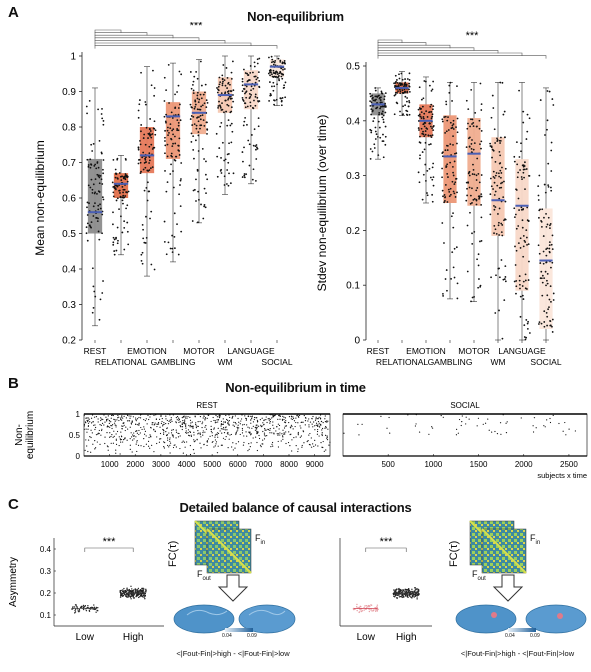 Image resolution: width=591 pixels, height=672 pixels. Describe the element at coordinates (85, 637) in the screenshot. I see `category-label: Low` at that location.